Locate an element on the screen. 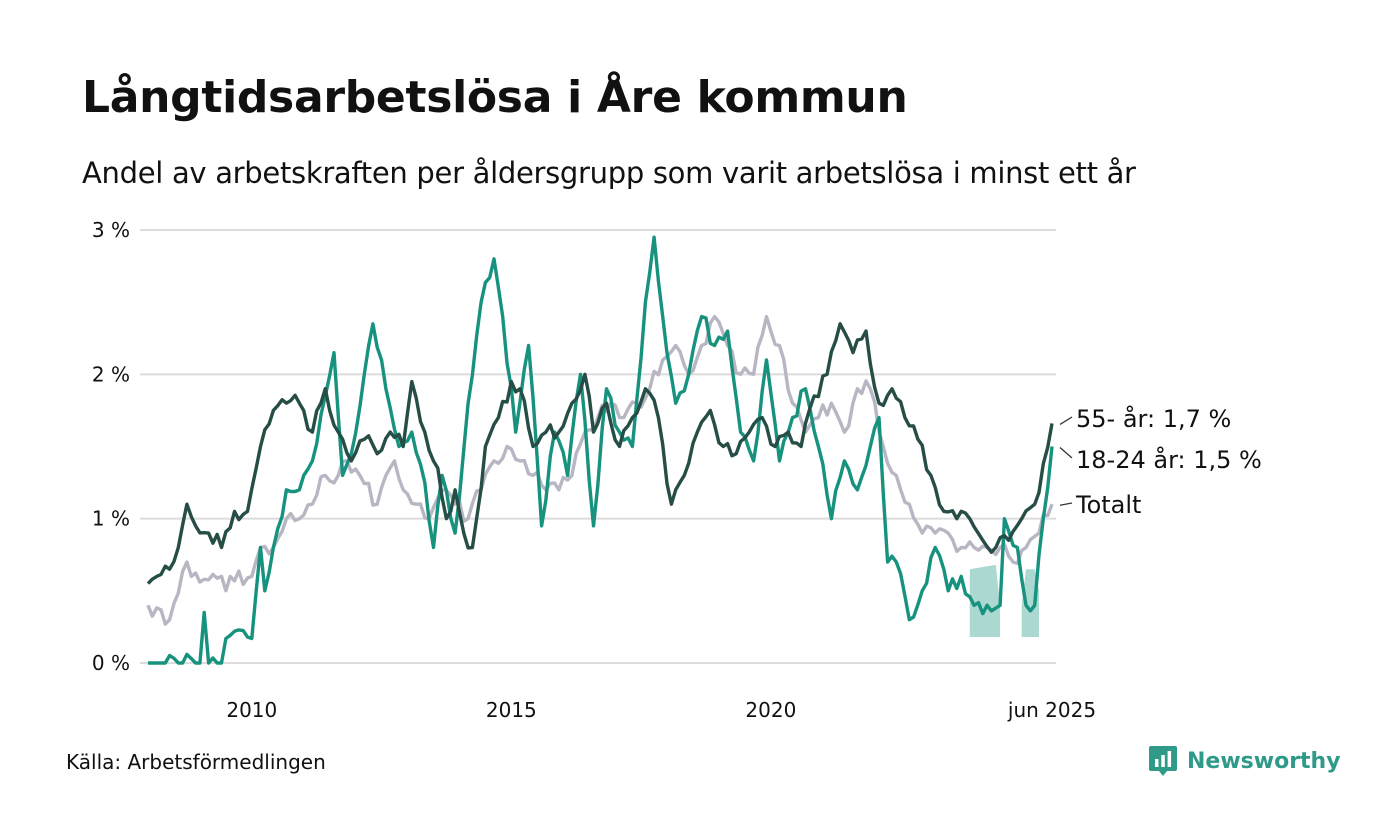  x-tick-label: jun 2025 is located at coordinates (1051, 710).